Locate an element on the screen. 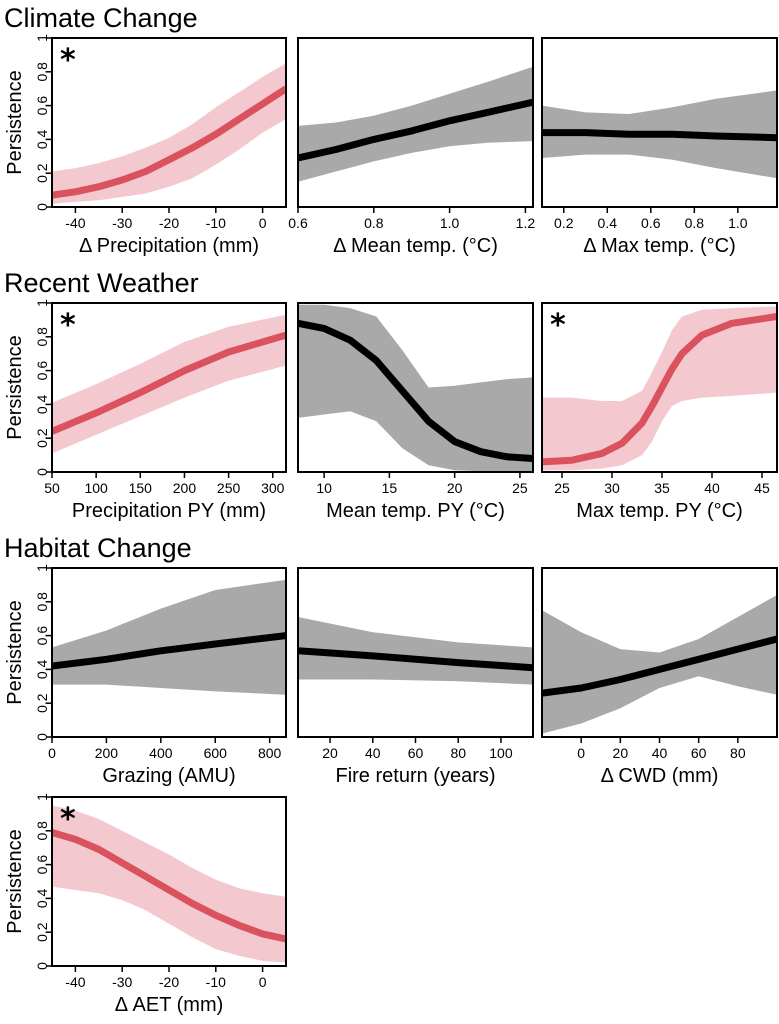 The width and height of the screenshot is (779, 1024). chart-panel: 10 15 20 25 Mean temp. PY (°C) is located at coordinates (415, 412).